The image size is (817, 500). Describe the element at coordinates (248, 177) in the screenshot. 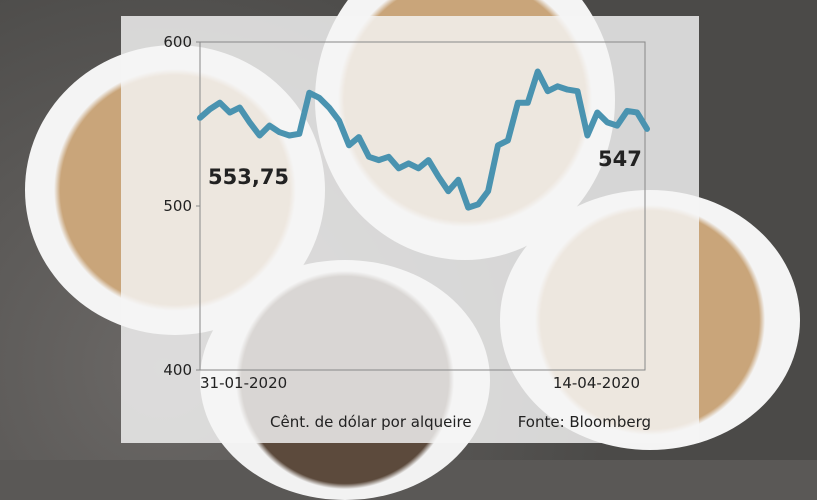

I see `start-value-label: 553,75` at that location.